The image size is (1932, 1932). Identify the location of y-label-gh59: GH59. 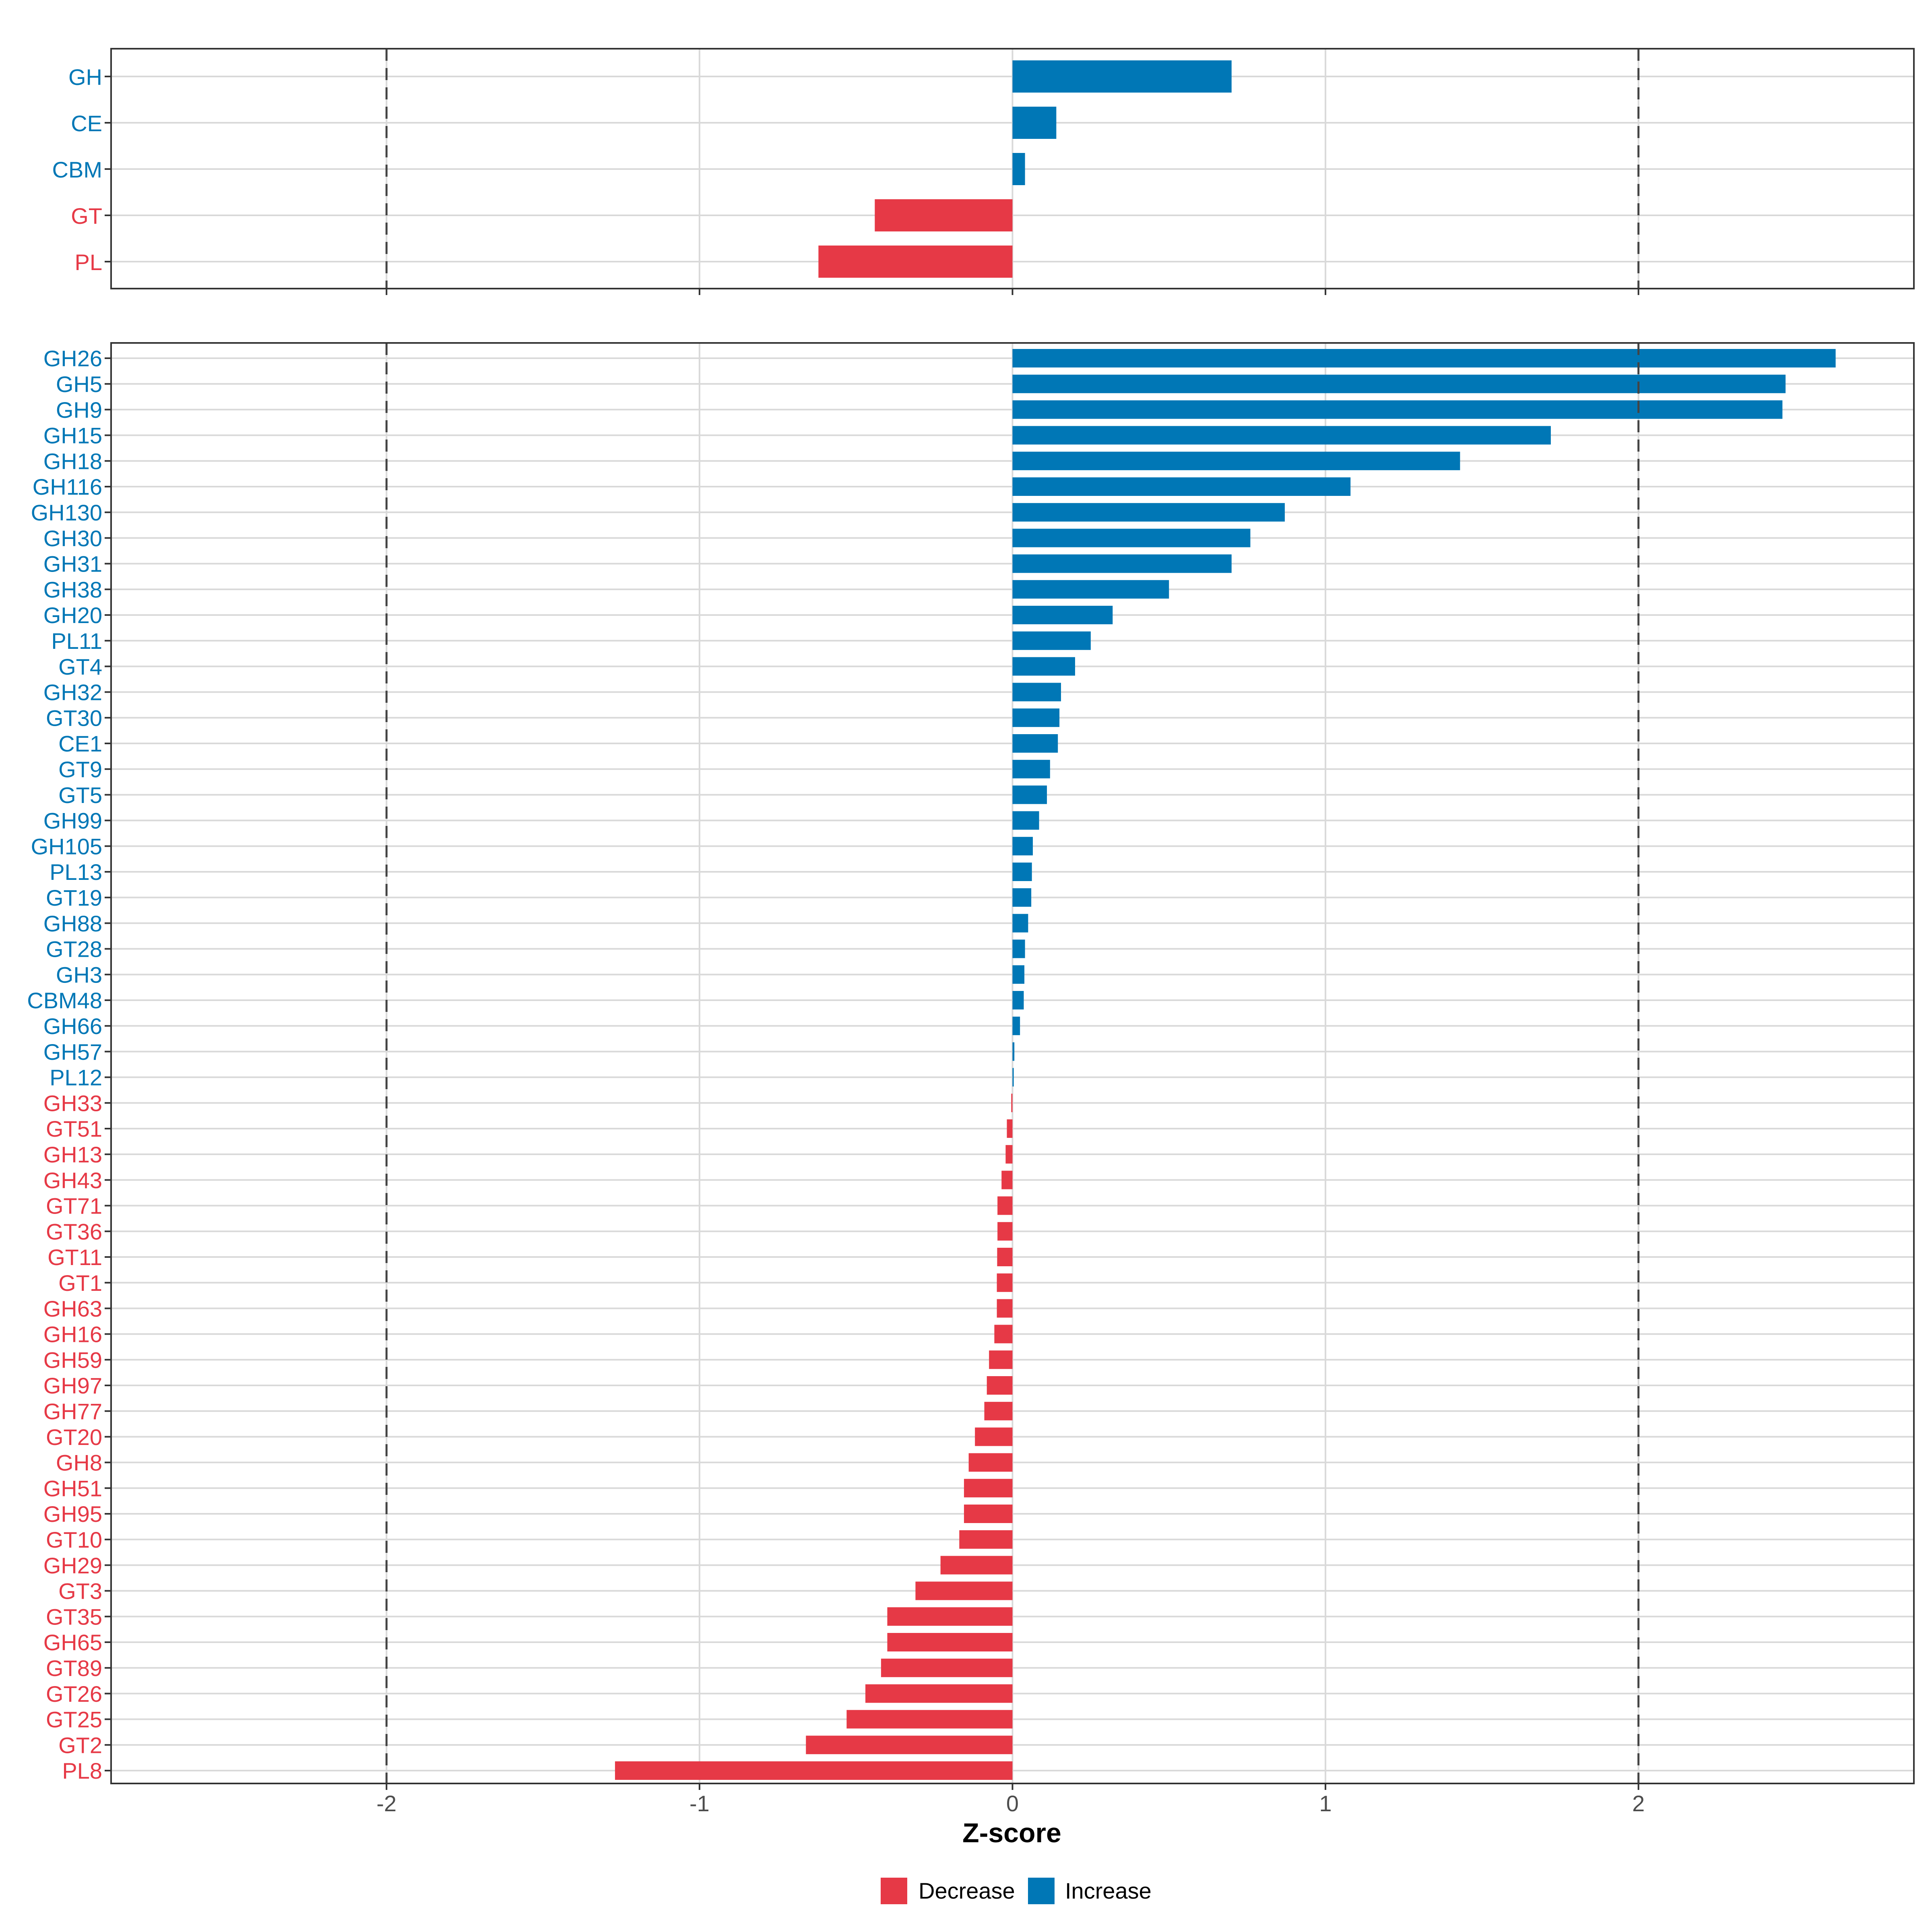
(72, 1360).